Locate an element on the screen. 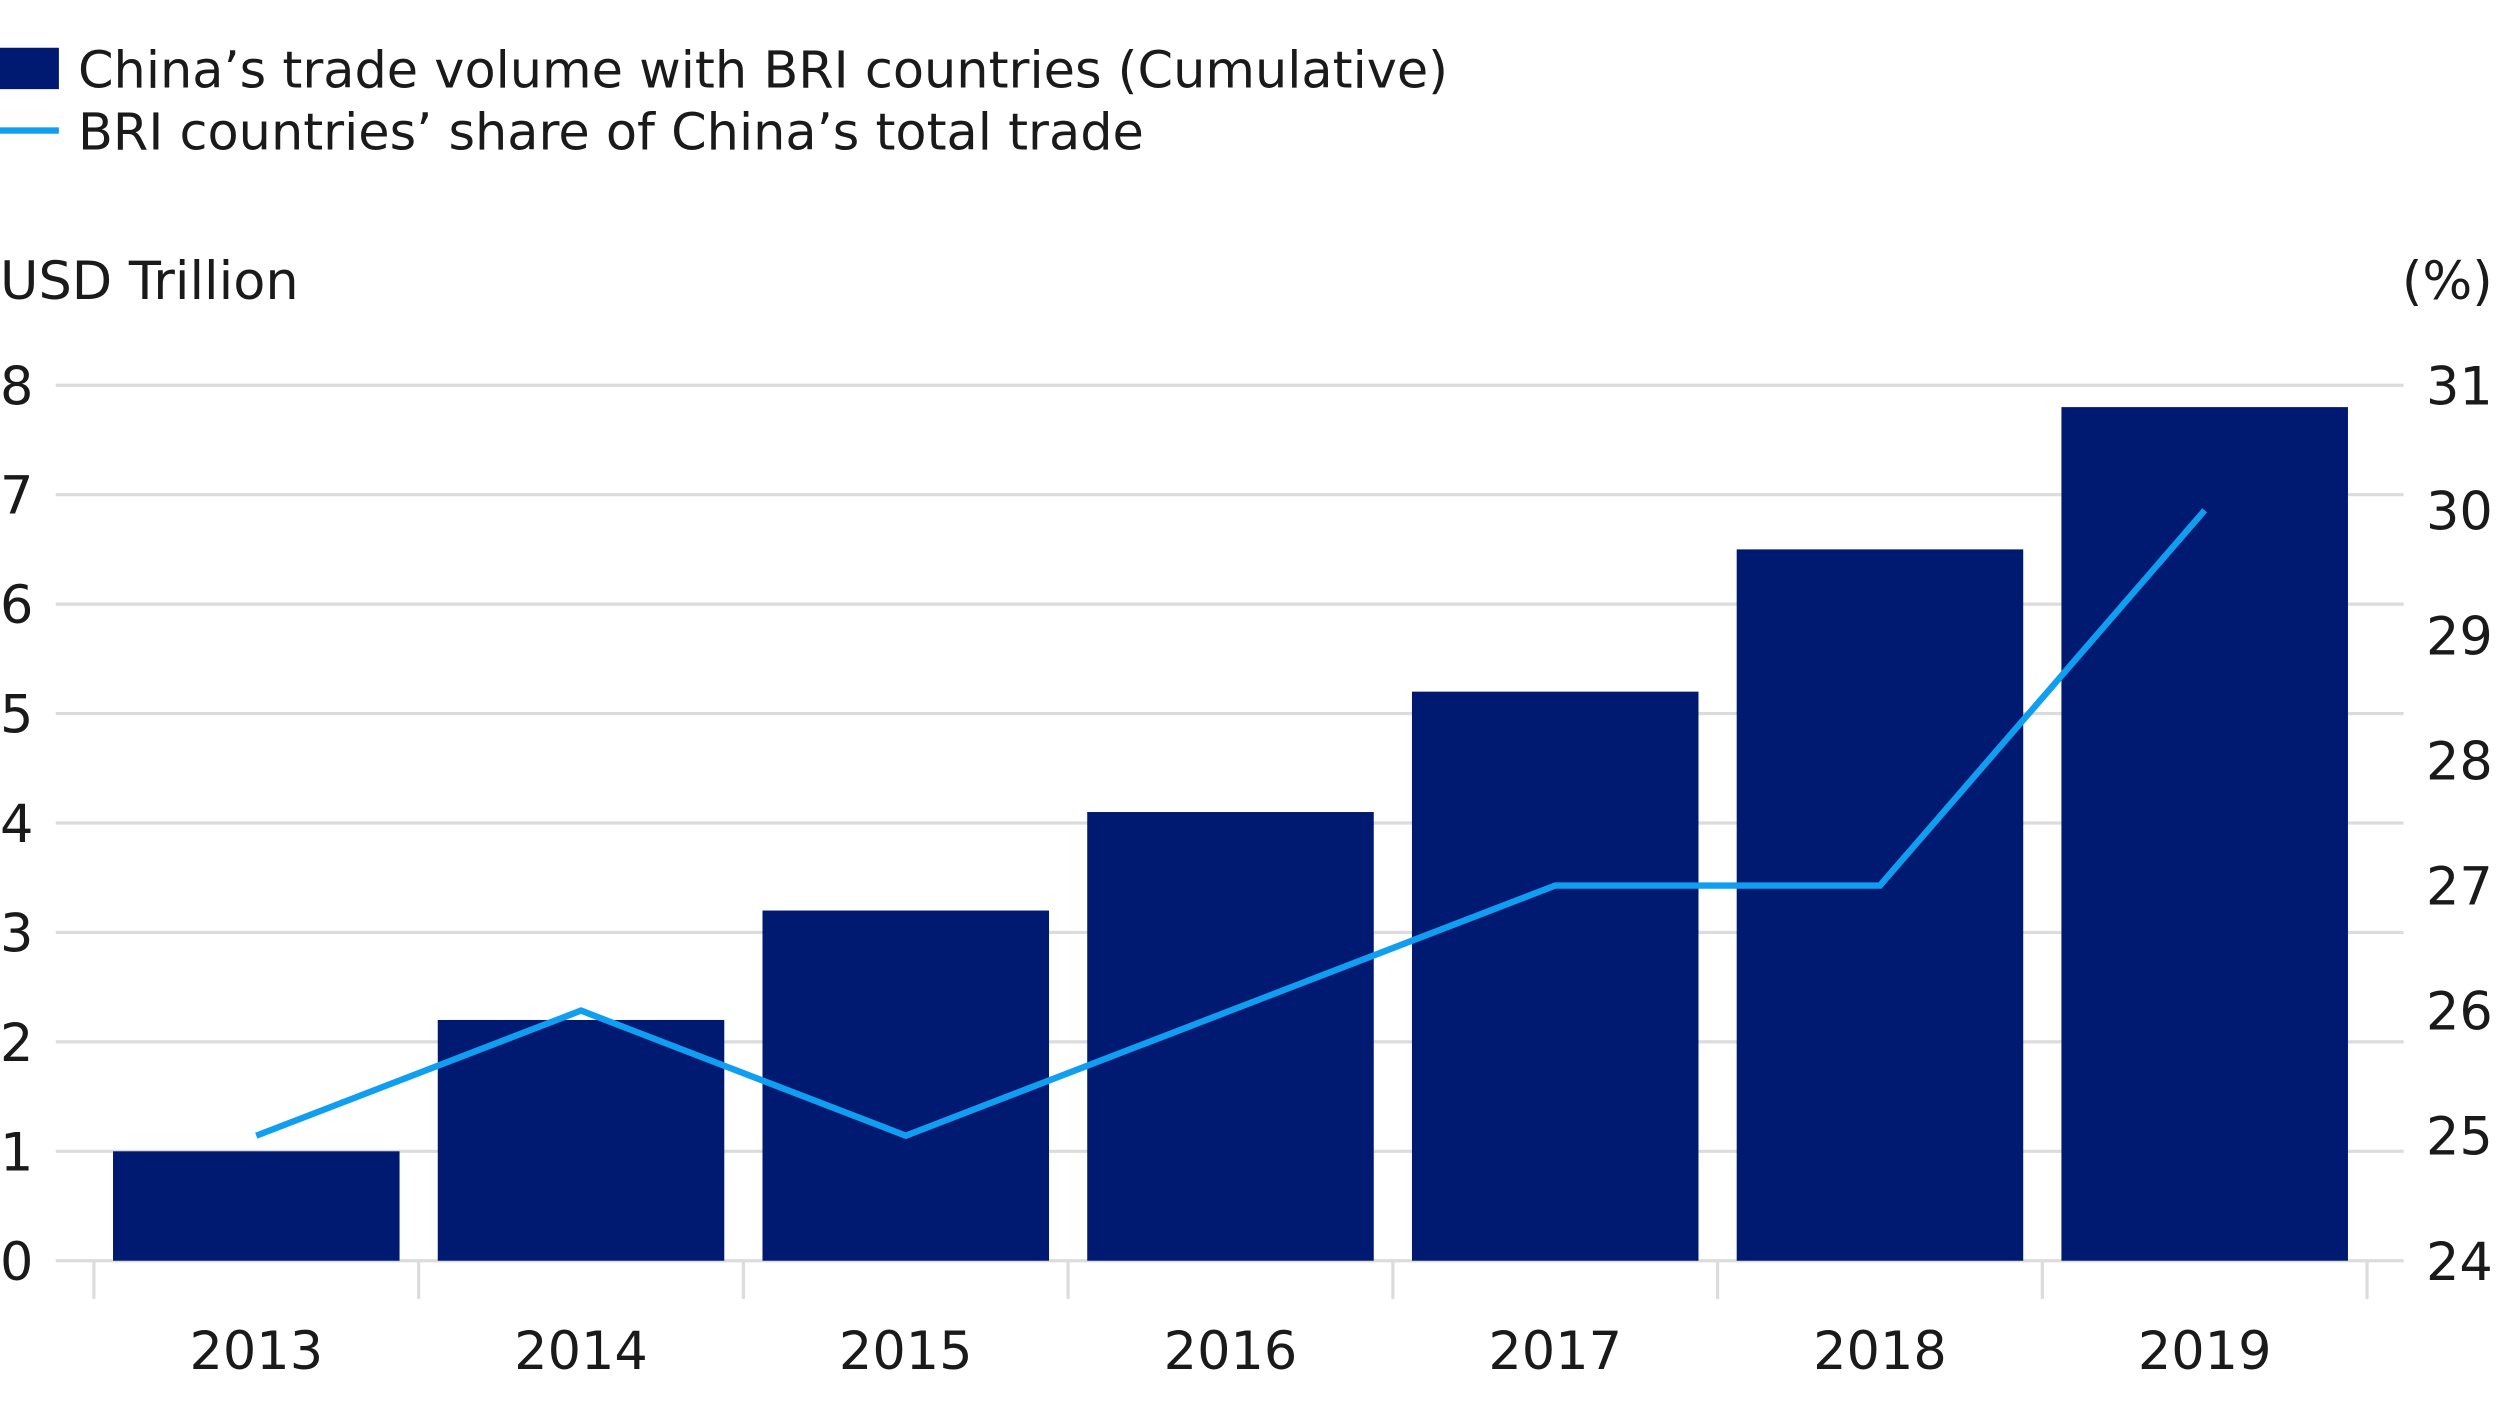 Image resolution: width=2496 pixels, height=1404 pixels. x-tick-label: 2017 is located at coordinates (1555, 1351).